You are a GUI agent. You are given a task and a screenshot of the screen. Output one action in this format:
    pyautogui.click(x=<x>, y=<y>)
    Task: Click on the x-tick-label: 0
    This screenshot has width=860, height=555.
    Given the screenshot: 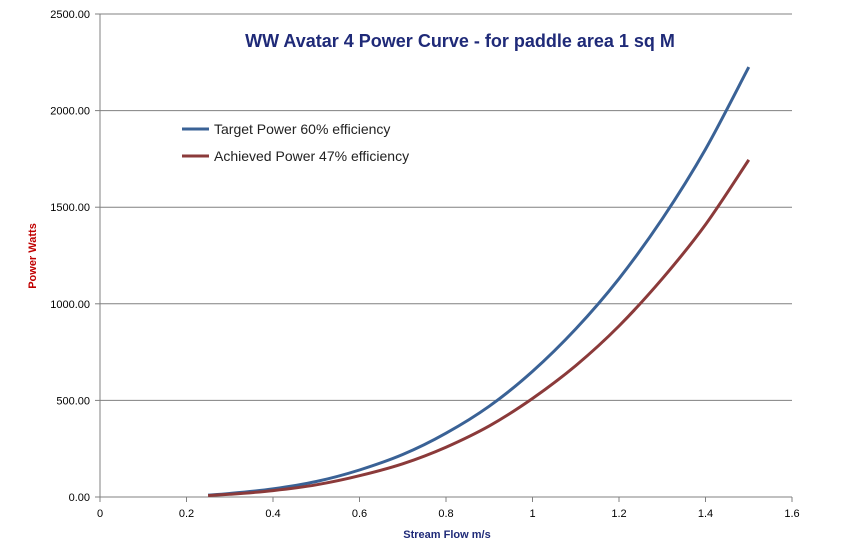 What is the action you would take?
    pyautogui.click(x=100, y=514)
    